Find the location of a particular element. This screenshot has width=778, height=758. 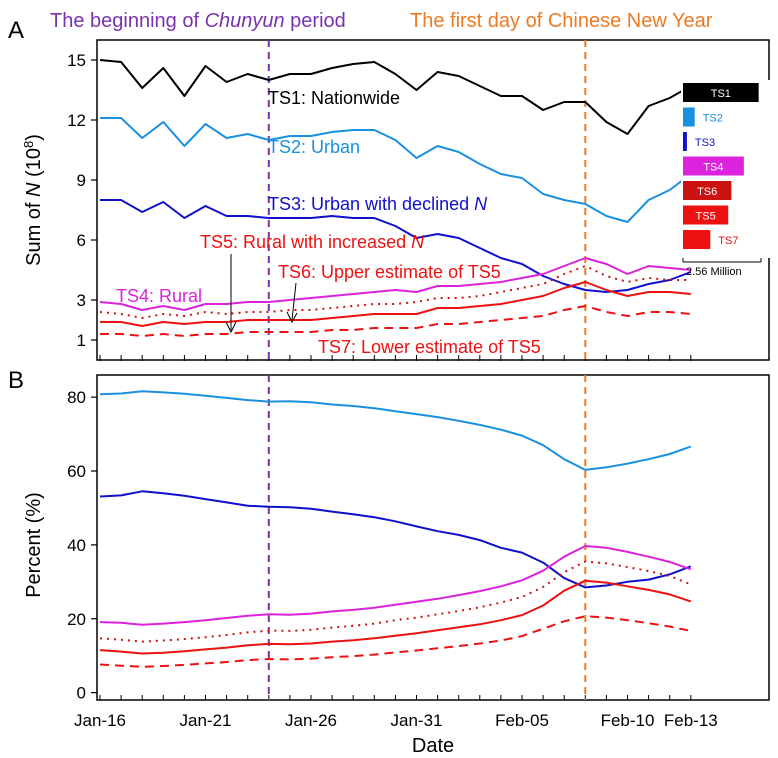

new-year-header: The first day of Chinese New Year is located at coordinates (561, 21).